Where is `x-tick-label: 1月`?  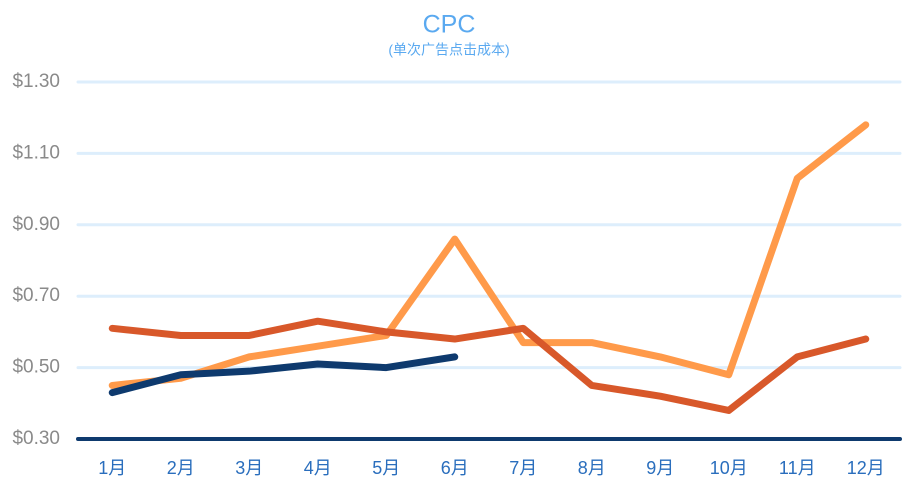
x-tick-label: 1月 is located at coordinates (112, 468).